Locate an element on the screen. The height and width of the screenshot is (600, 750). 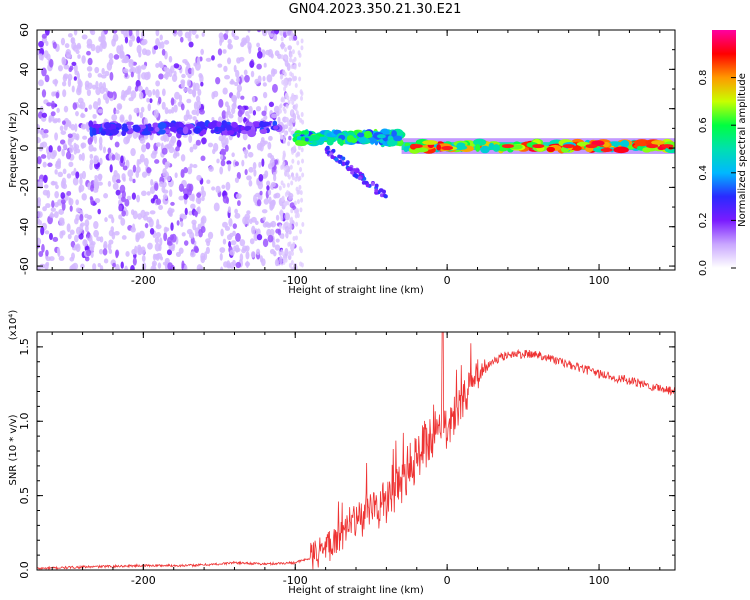
x-axis-label: Height of straight line (km) is located at coordinates (356, 290).